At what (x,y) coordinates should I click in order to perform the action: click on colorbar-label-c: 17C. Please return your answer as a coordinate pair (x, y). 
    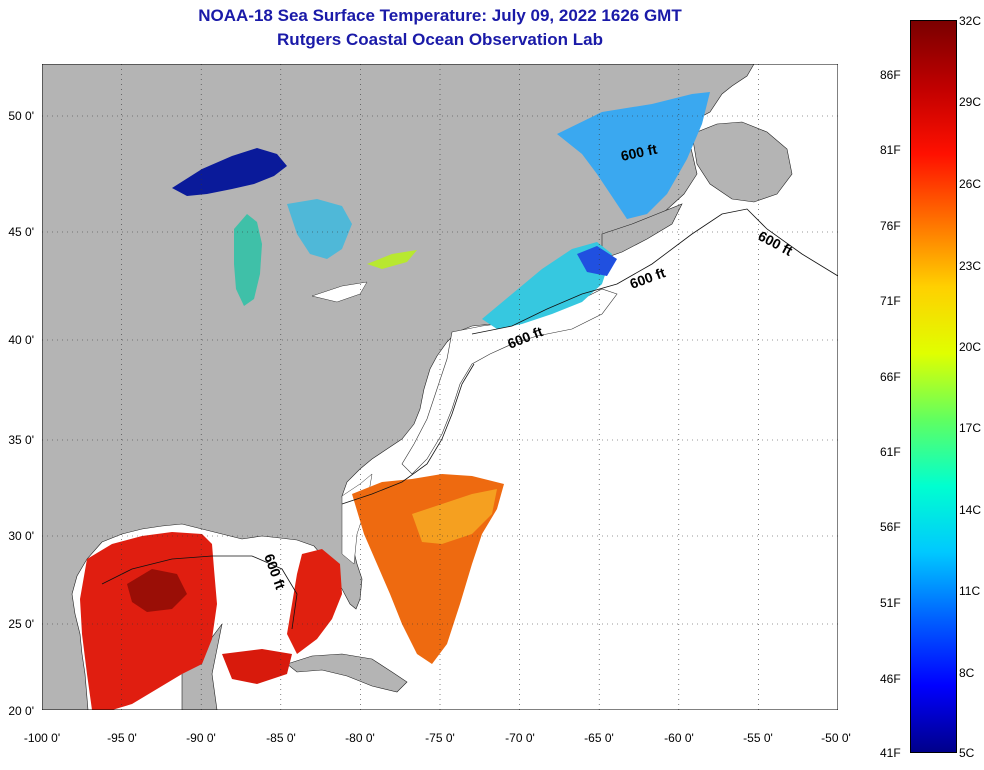
    Looking at the image, I should click on (970, 428).